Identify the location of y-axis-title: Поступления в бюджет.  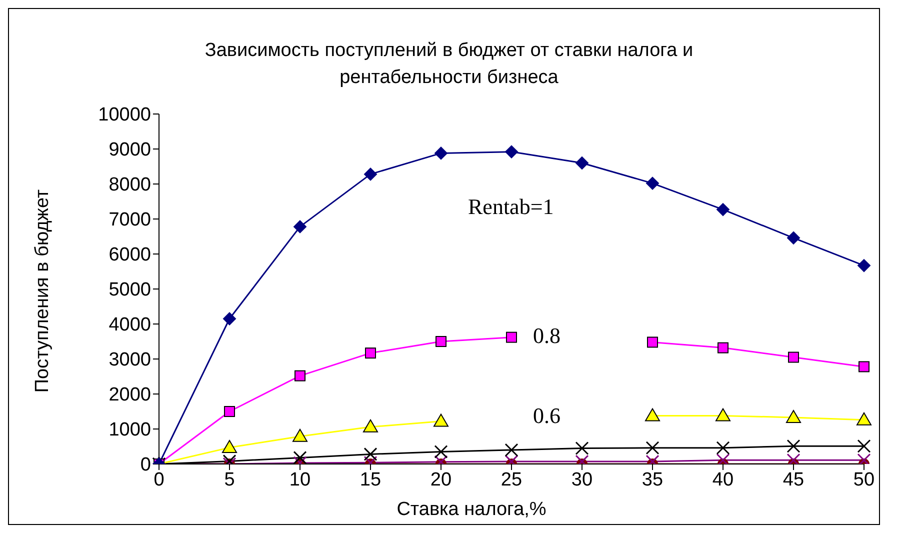
(43, 291).